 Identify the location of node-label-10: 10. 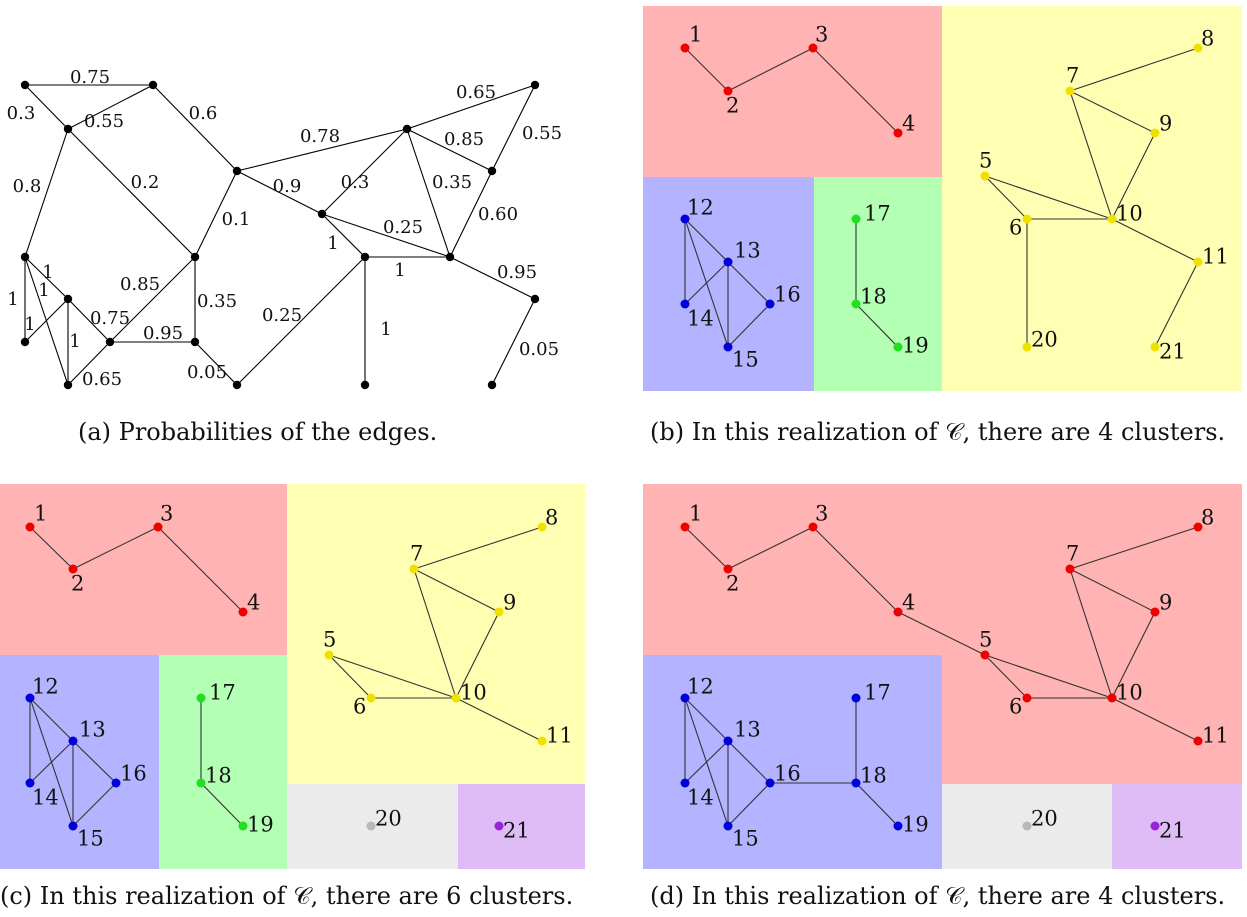
(1129, 214).